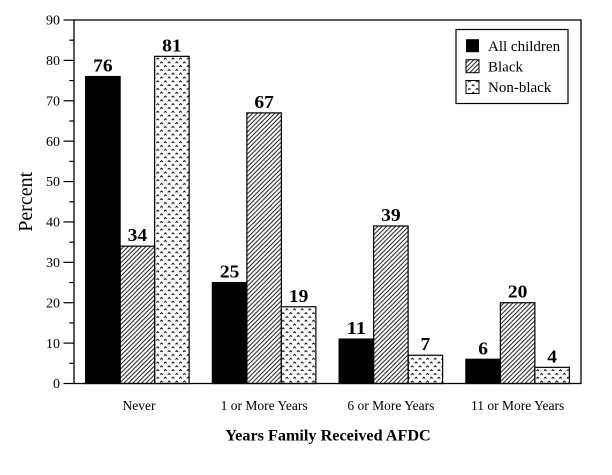 The height and width of the screenshot is (475, 612). Describe the element at coordinates (53, 21) in the screenshot. I see `svg-text: 90` at that location.